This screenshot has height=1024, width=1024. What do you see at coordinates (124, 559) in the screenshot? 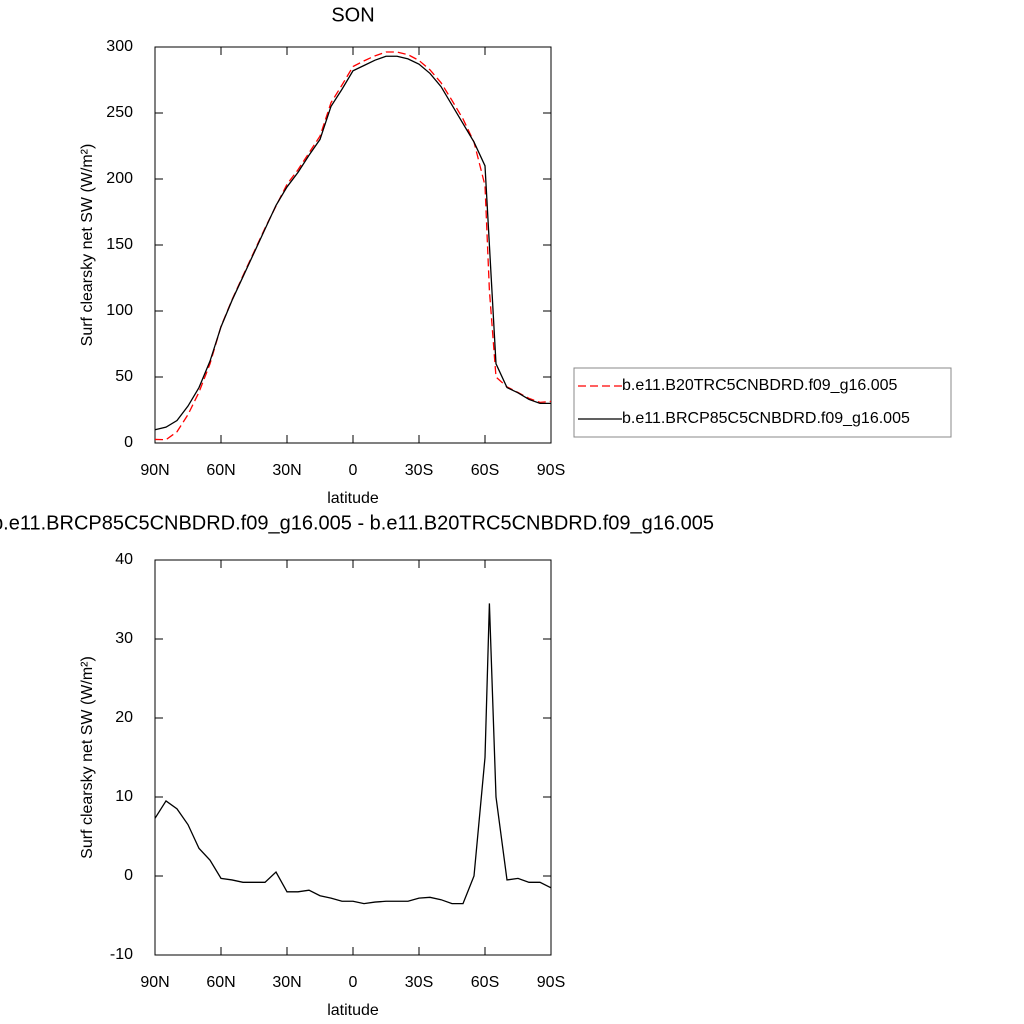
I see `y-tick-label: 40` at bounding box center [124, 559].